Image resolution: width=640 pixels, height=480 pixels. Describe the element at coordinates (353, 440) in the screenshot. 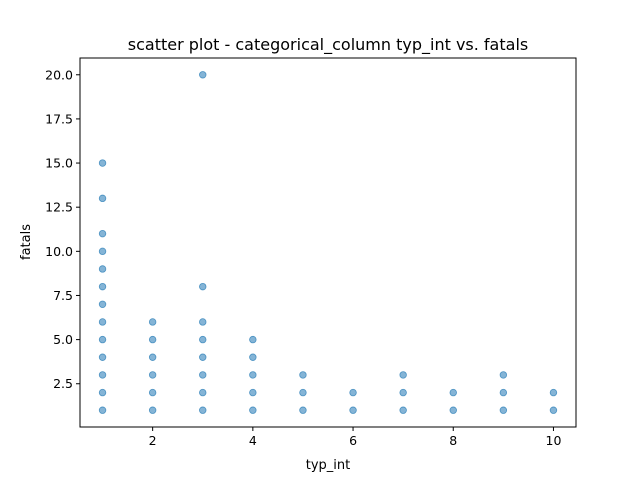

I see `x-tick-label: 6` at that location.